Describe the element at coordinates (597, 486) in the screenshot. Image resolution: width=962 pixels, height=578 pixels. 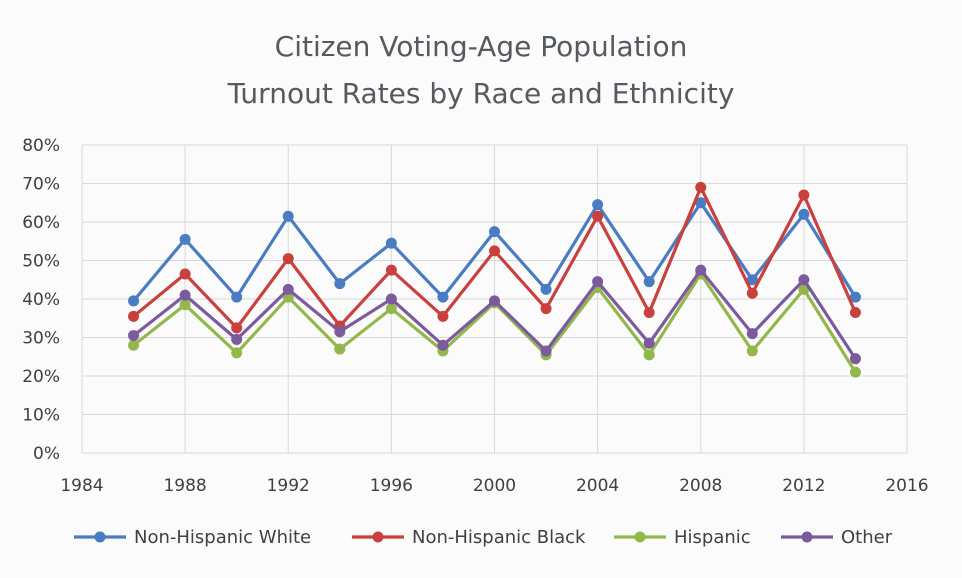
I see `x-tick-label: 2004` at that location.